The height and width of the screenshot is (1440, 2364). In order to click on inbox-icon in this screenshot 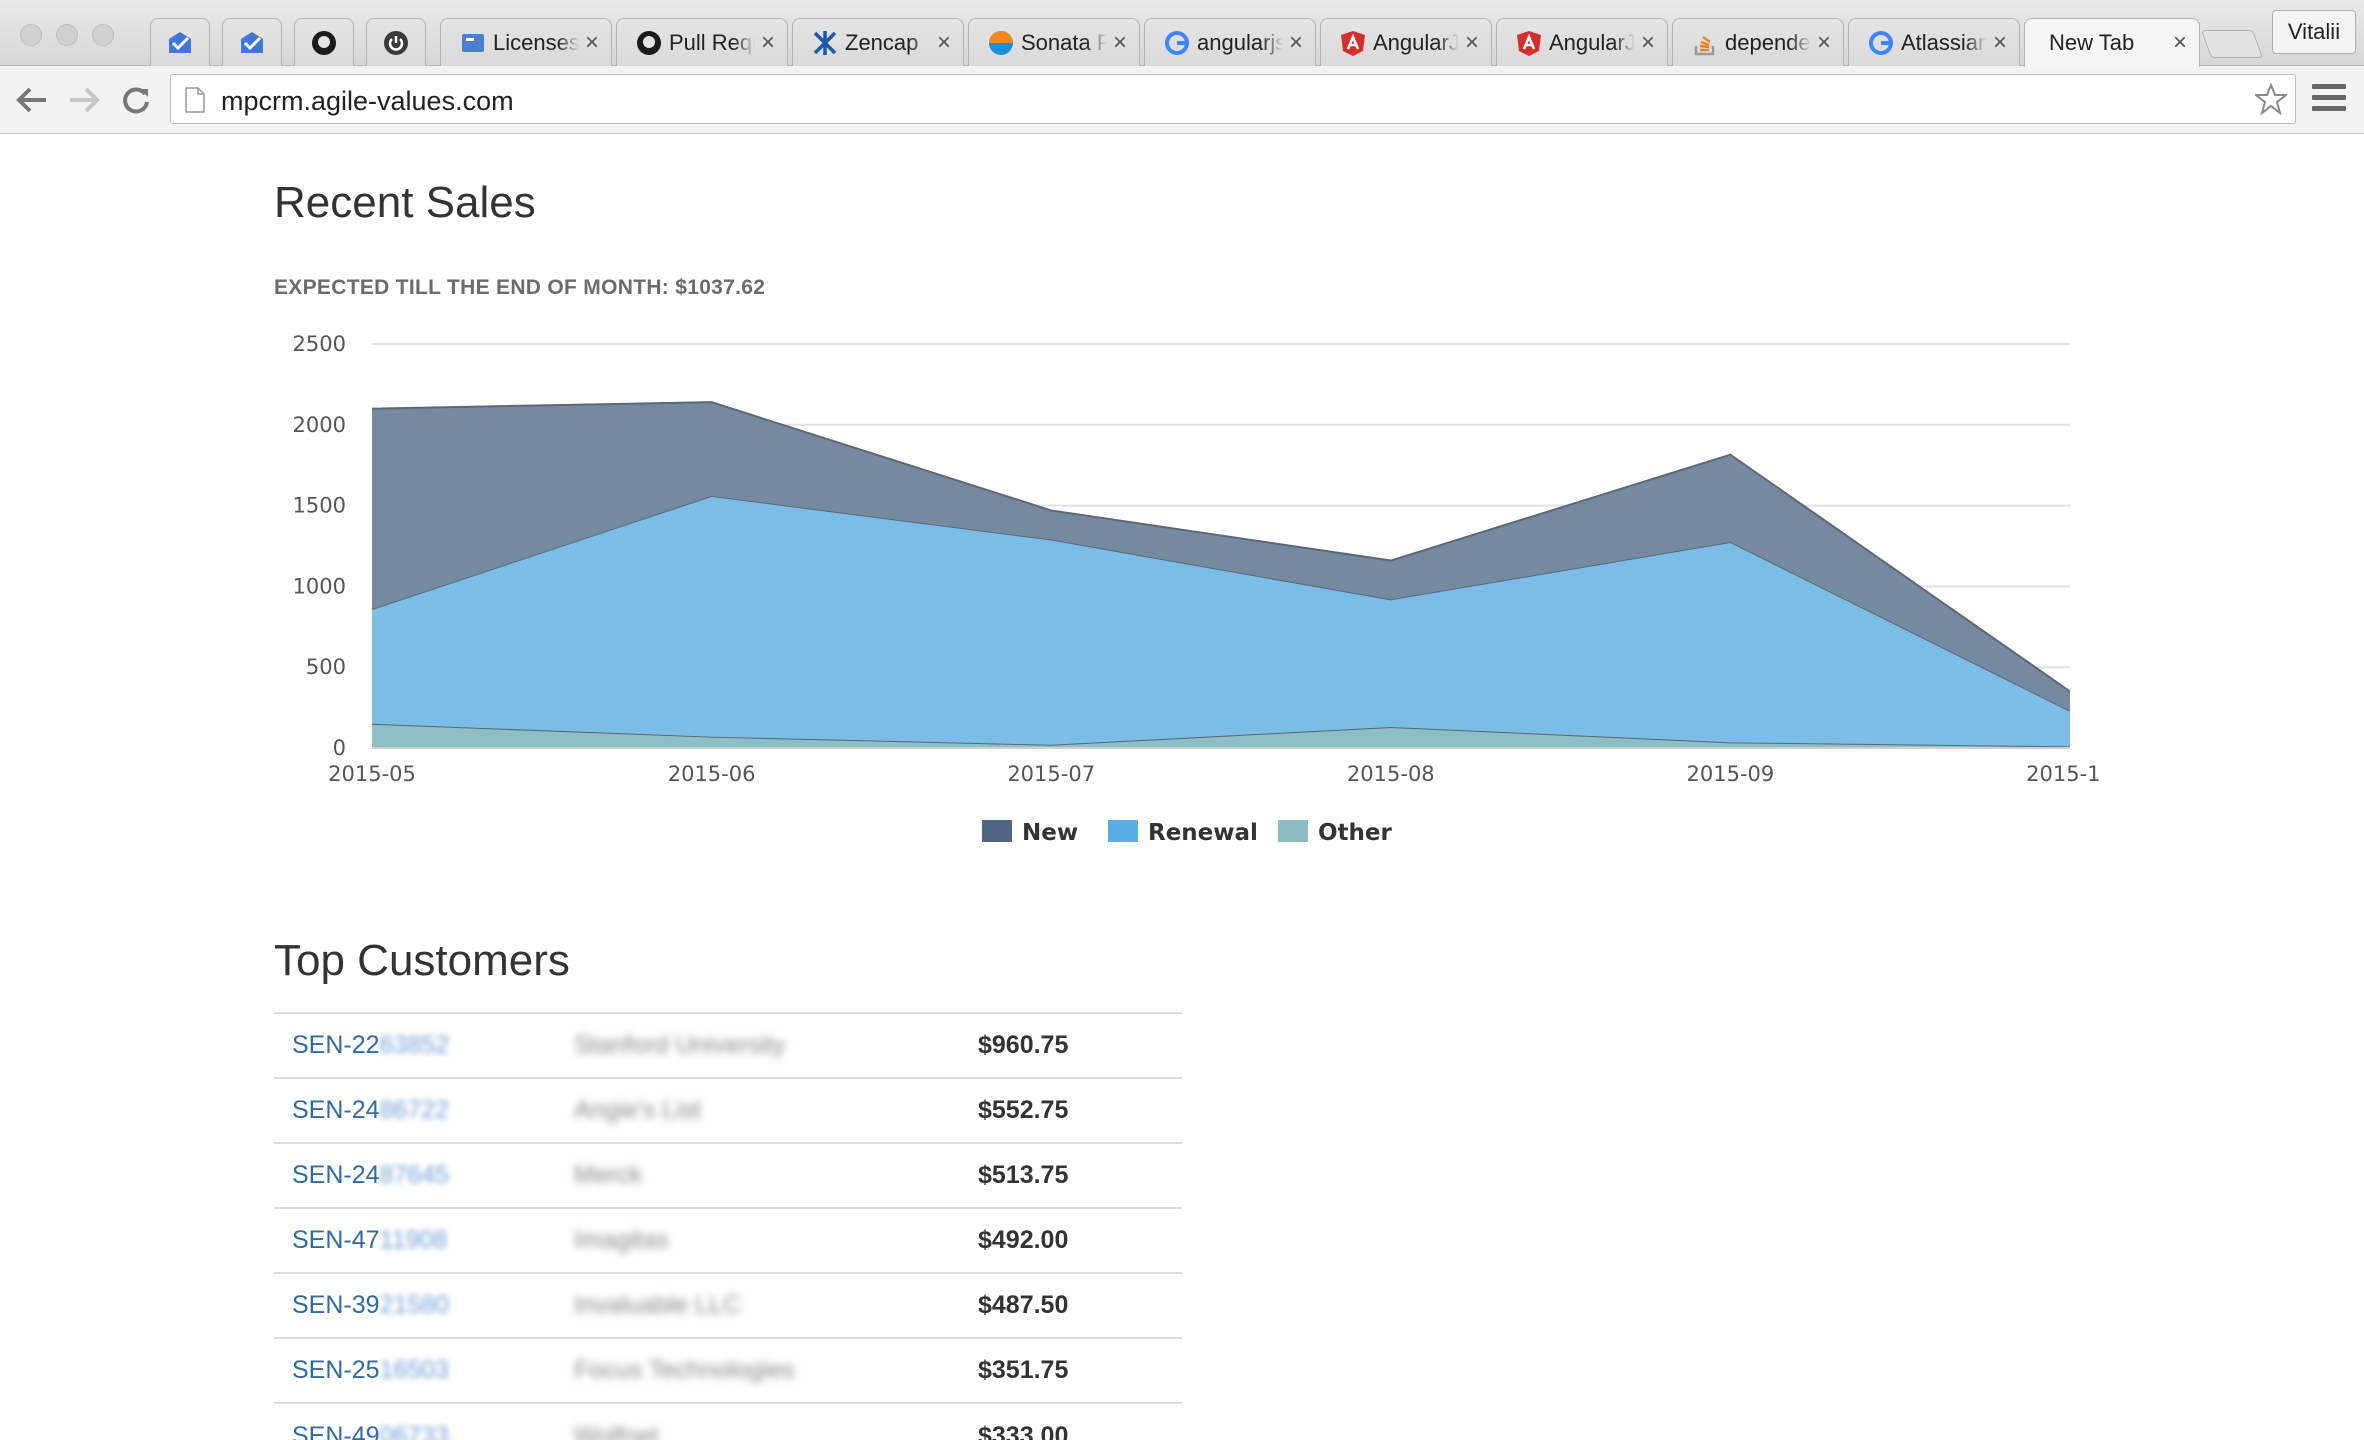, I will do `click(180, 43)`.